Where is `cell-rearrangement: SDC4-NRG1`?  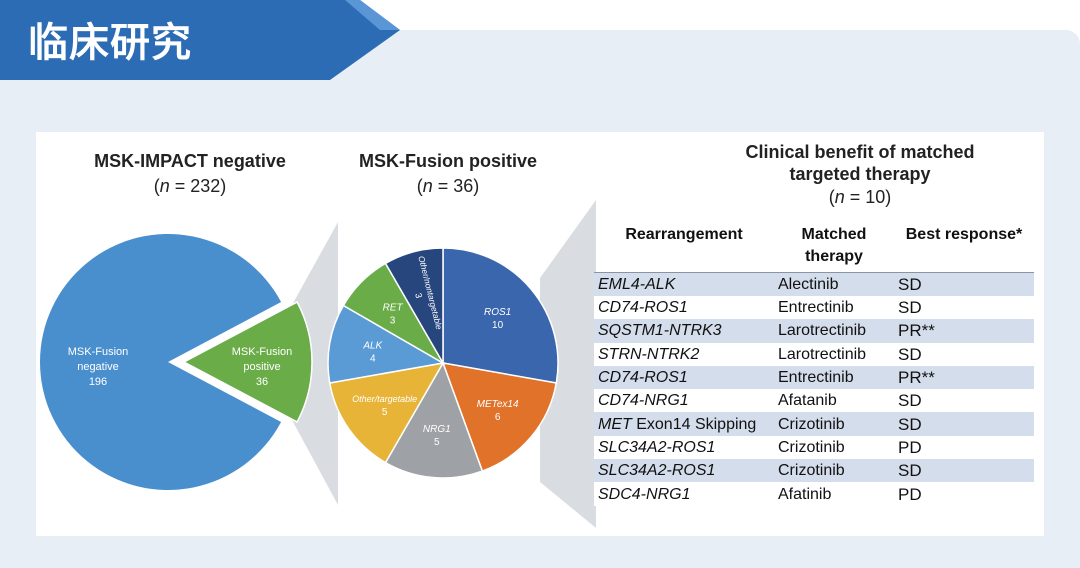 cell-rearrangement: SDC4-NRG1 is located at coordinates (684, 494).